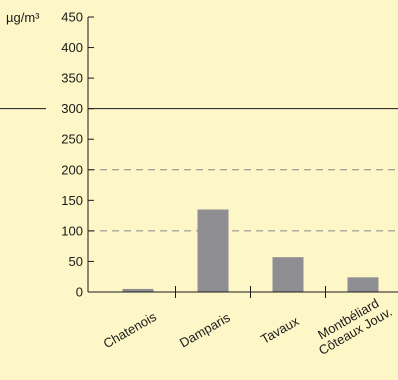 The image size is (398, 380). Describe the element at coordinates (77, 155) in the screenshot. I see `y-axis: 0 50 100 150 200 250 300 350 400 450` at that location.